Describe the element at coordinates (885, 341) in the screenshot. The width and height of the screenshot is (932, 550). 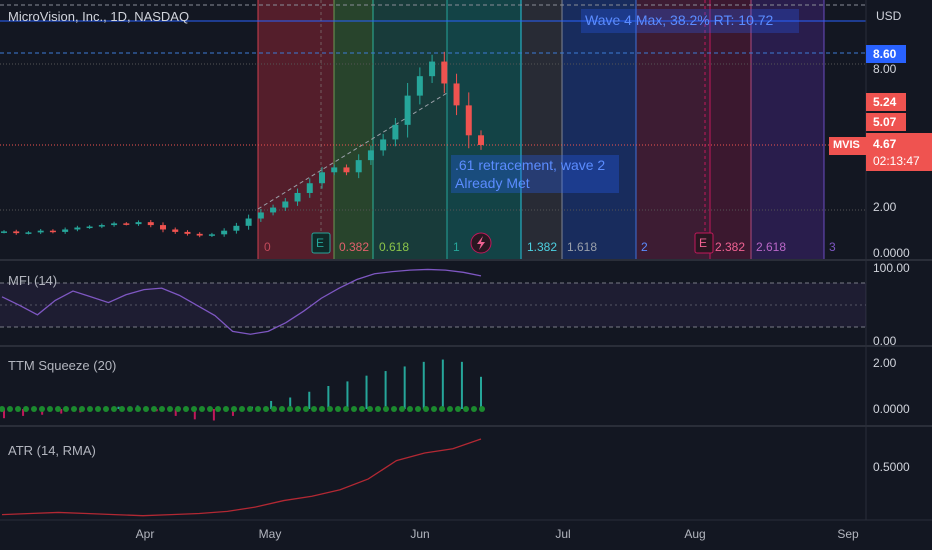
I see `mfi-tick-0: 0.00` at that location.